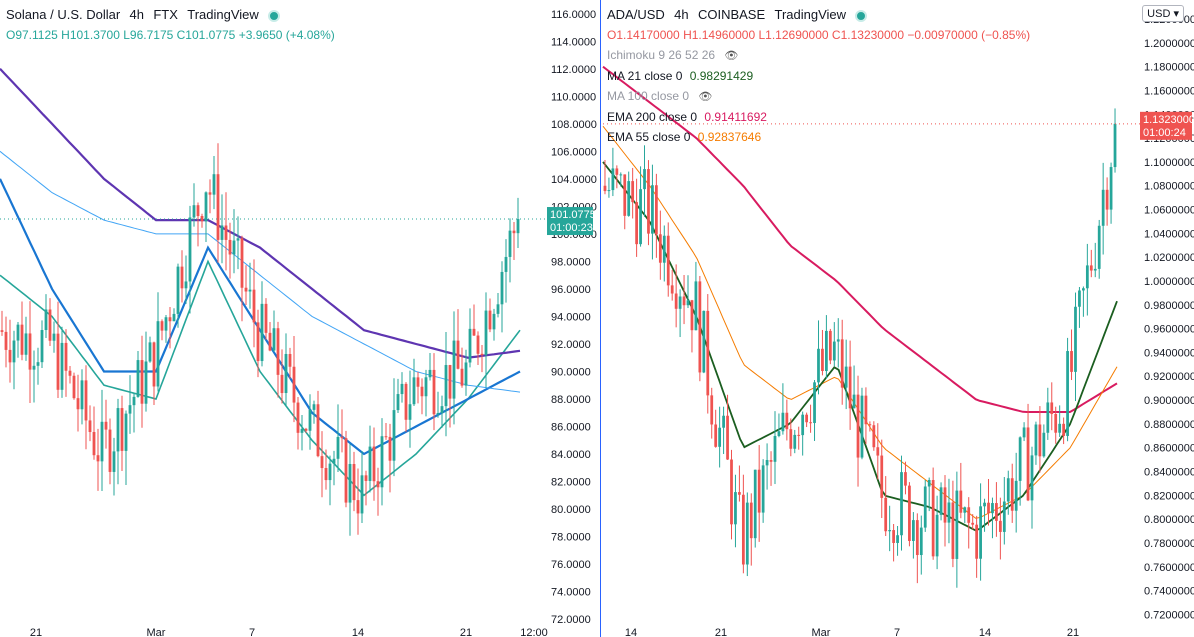 This screenshot has width=1194, height=637. I want to click on y-tick-label: 0.72000000, so click(1169, 615).